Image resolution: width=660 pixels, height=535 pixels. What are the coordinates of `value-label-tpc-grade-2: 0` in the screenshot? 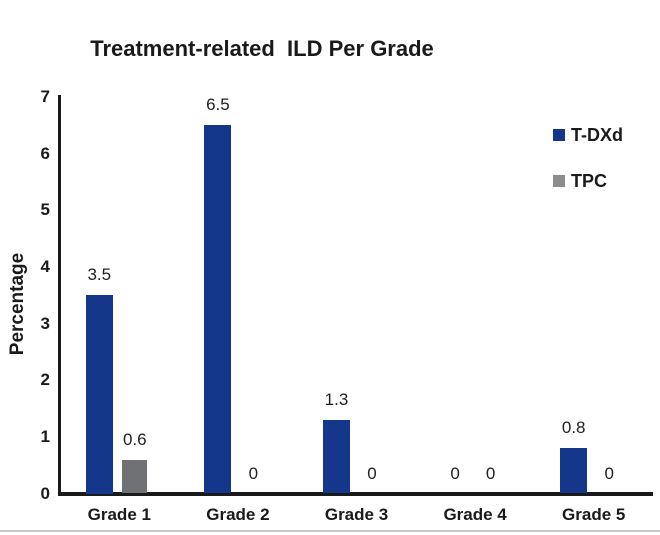 It's located at (253, 473).